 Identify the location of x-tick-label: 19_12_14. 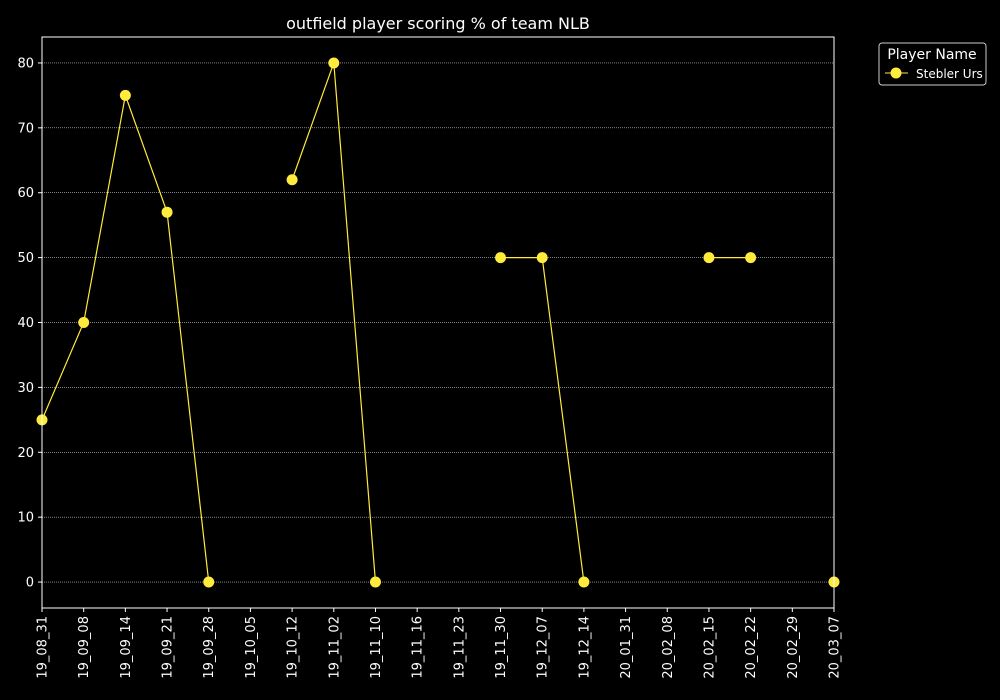
(584, 647).